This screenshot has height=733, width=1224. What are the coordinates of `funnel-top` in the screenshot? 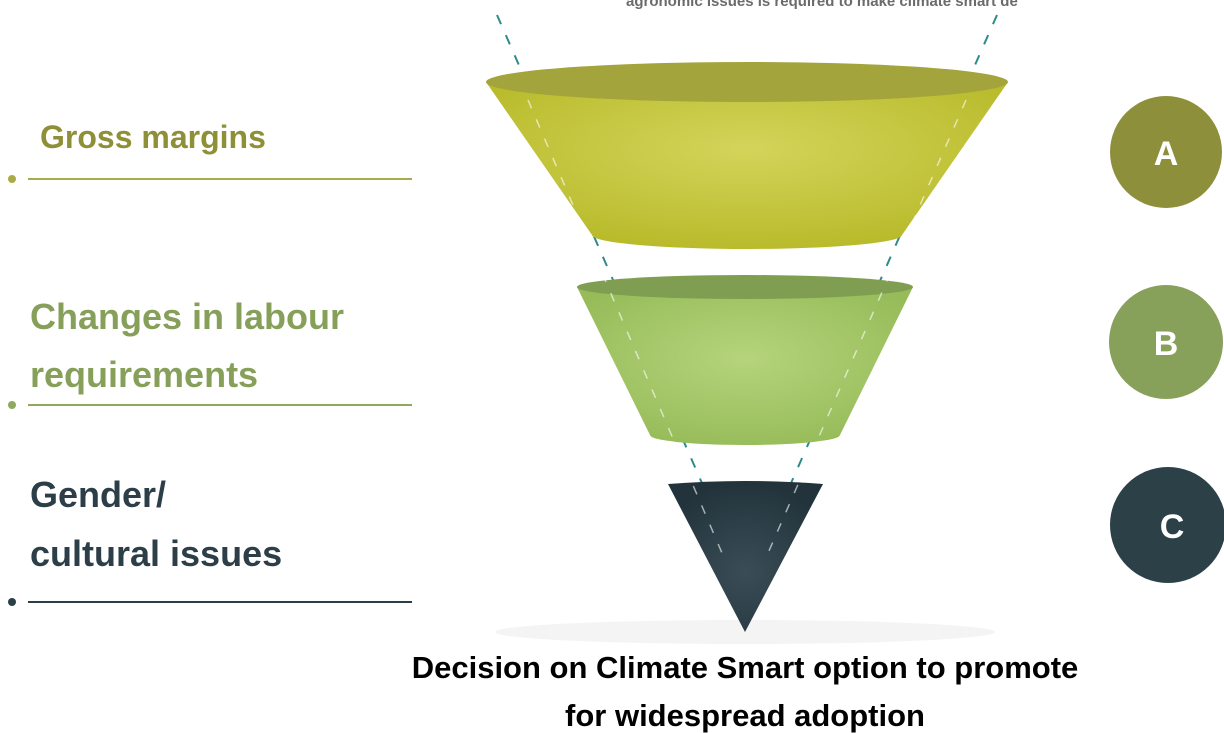 It's located at (747, 165).